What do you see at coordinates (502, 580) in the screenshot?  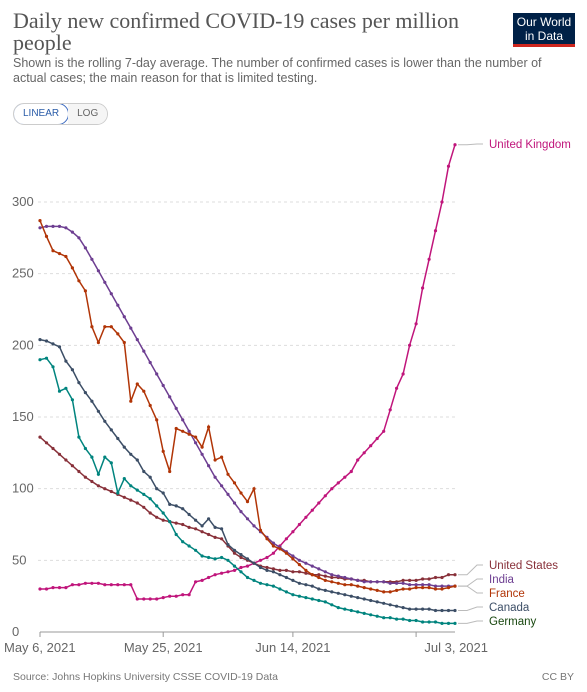 I see `series-label: India` at bounding box center [502, 580].